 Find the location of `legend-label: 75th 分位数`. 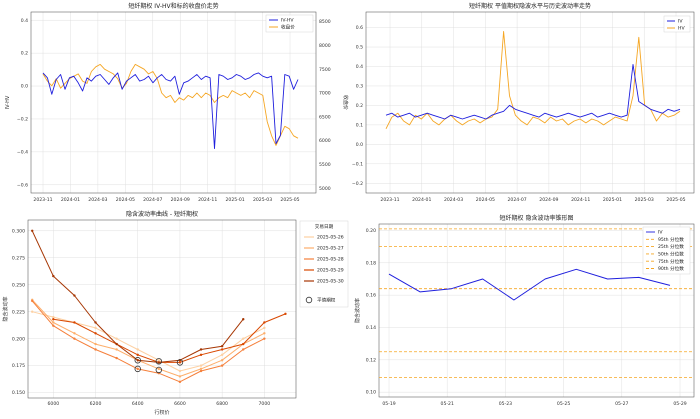

legend-label: 75th 分位数 is located at coordinates (671, 261).